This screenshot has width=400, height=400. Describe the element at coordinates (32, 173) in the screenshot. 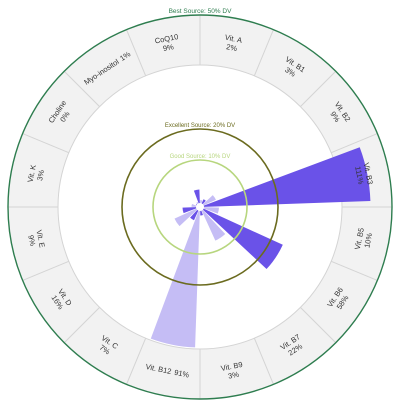

I see `category-name: Vit. K` at that location.